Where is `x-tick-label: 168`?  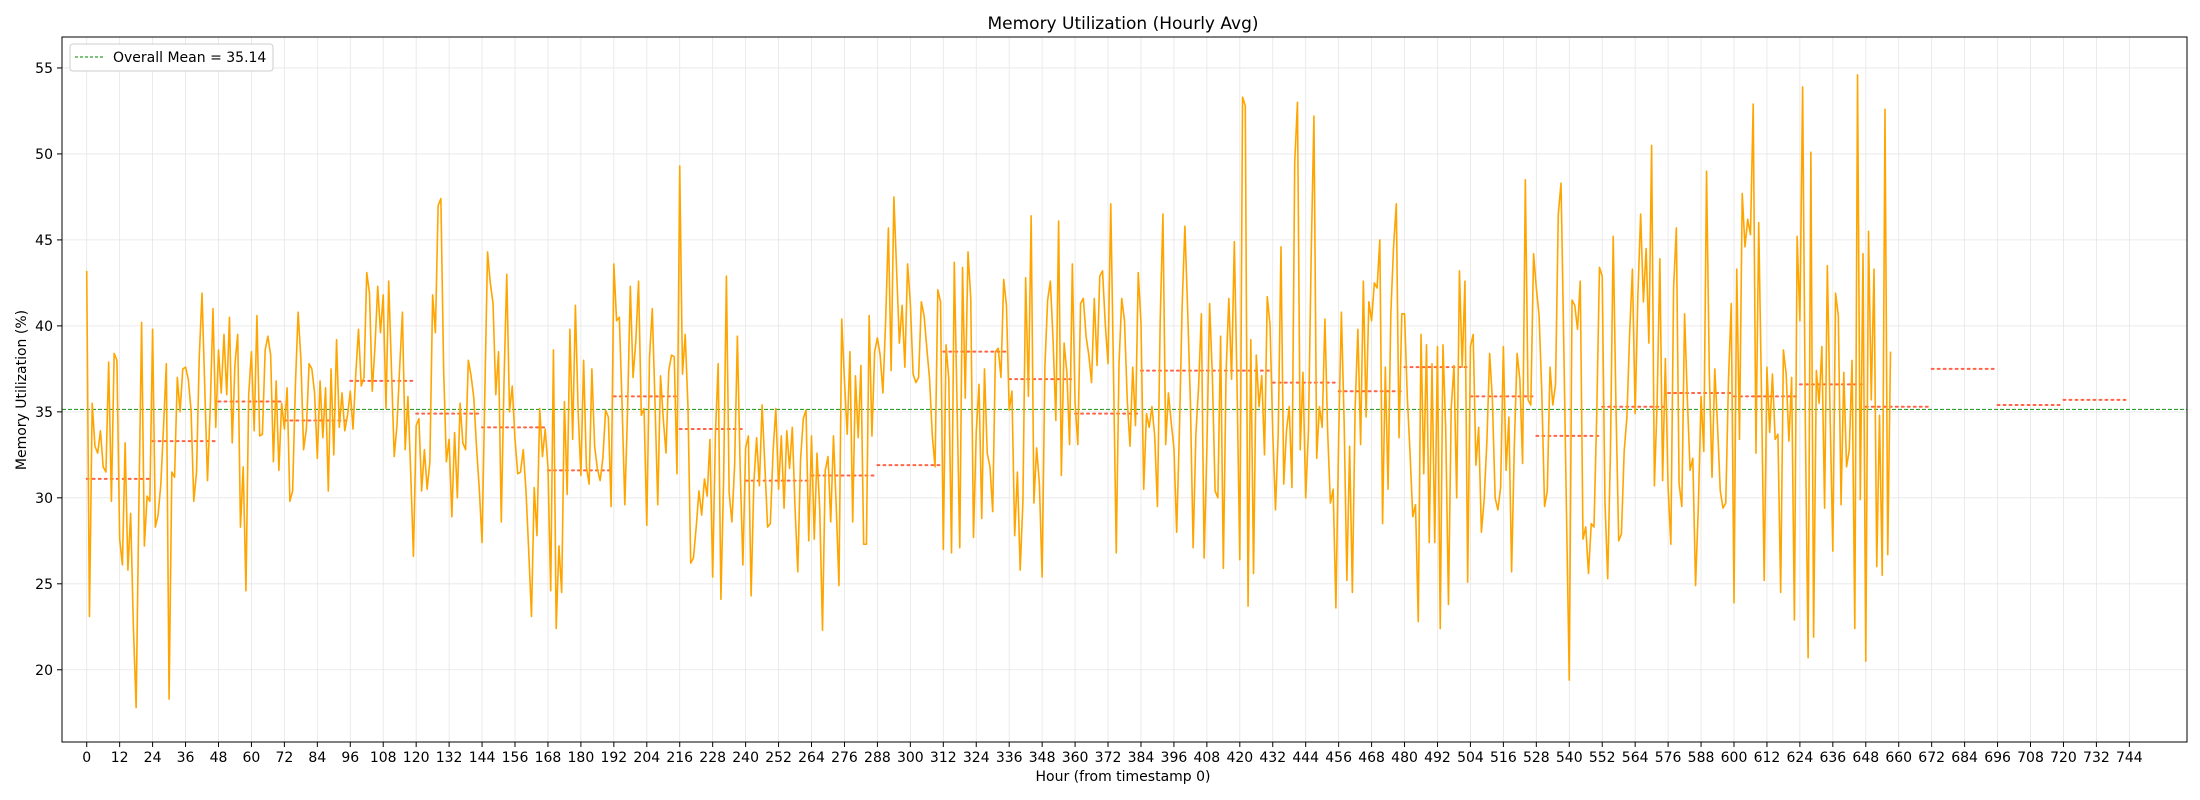 x-tick-label: 168 is located at coordinates (548, 758).